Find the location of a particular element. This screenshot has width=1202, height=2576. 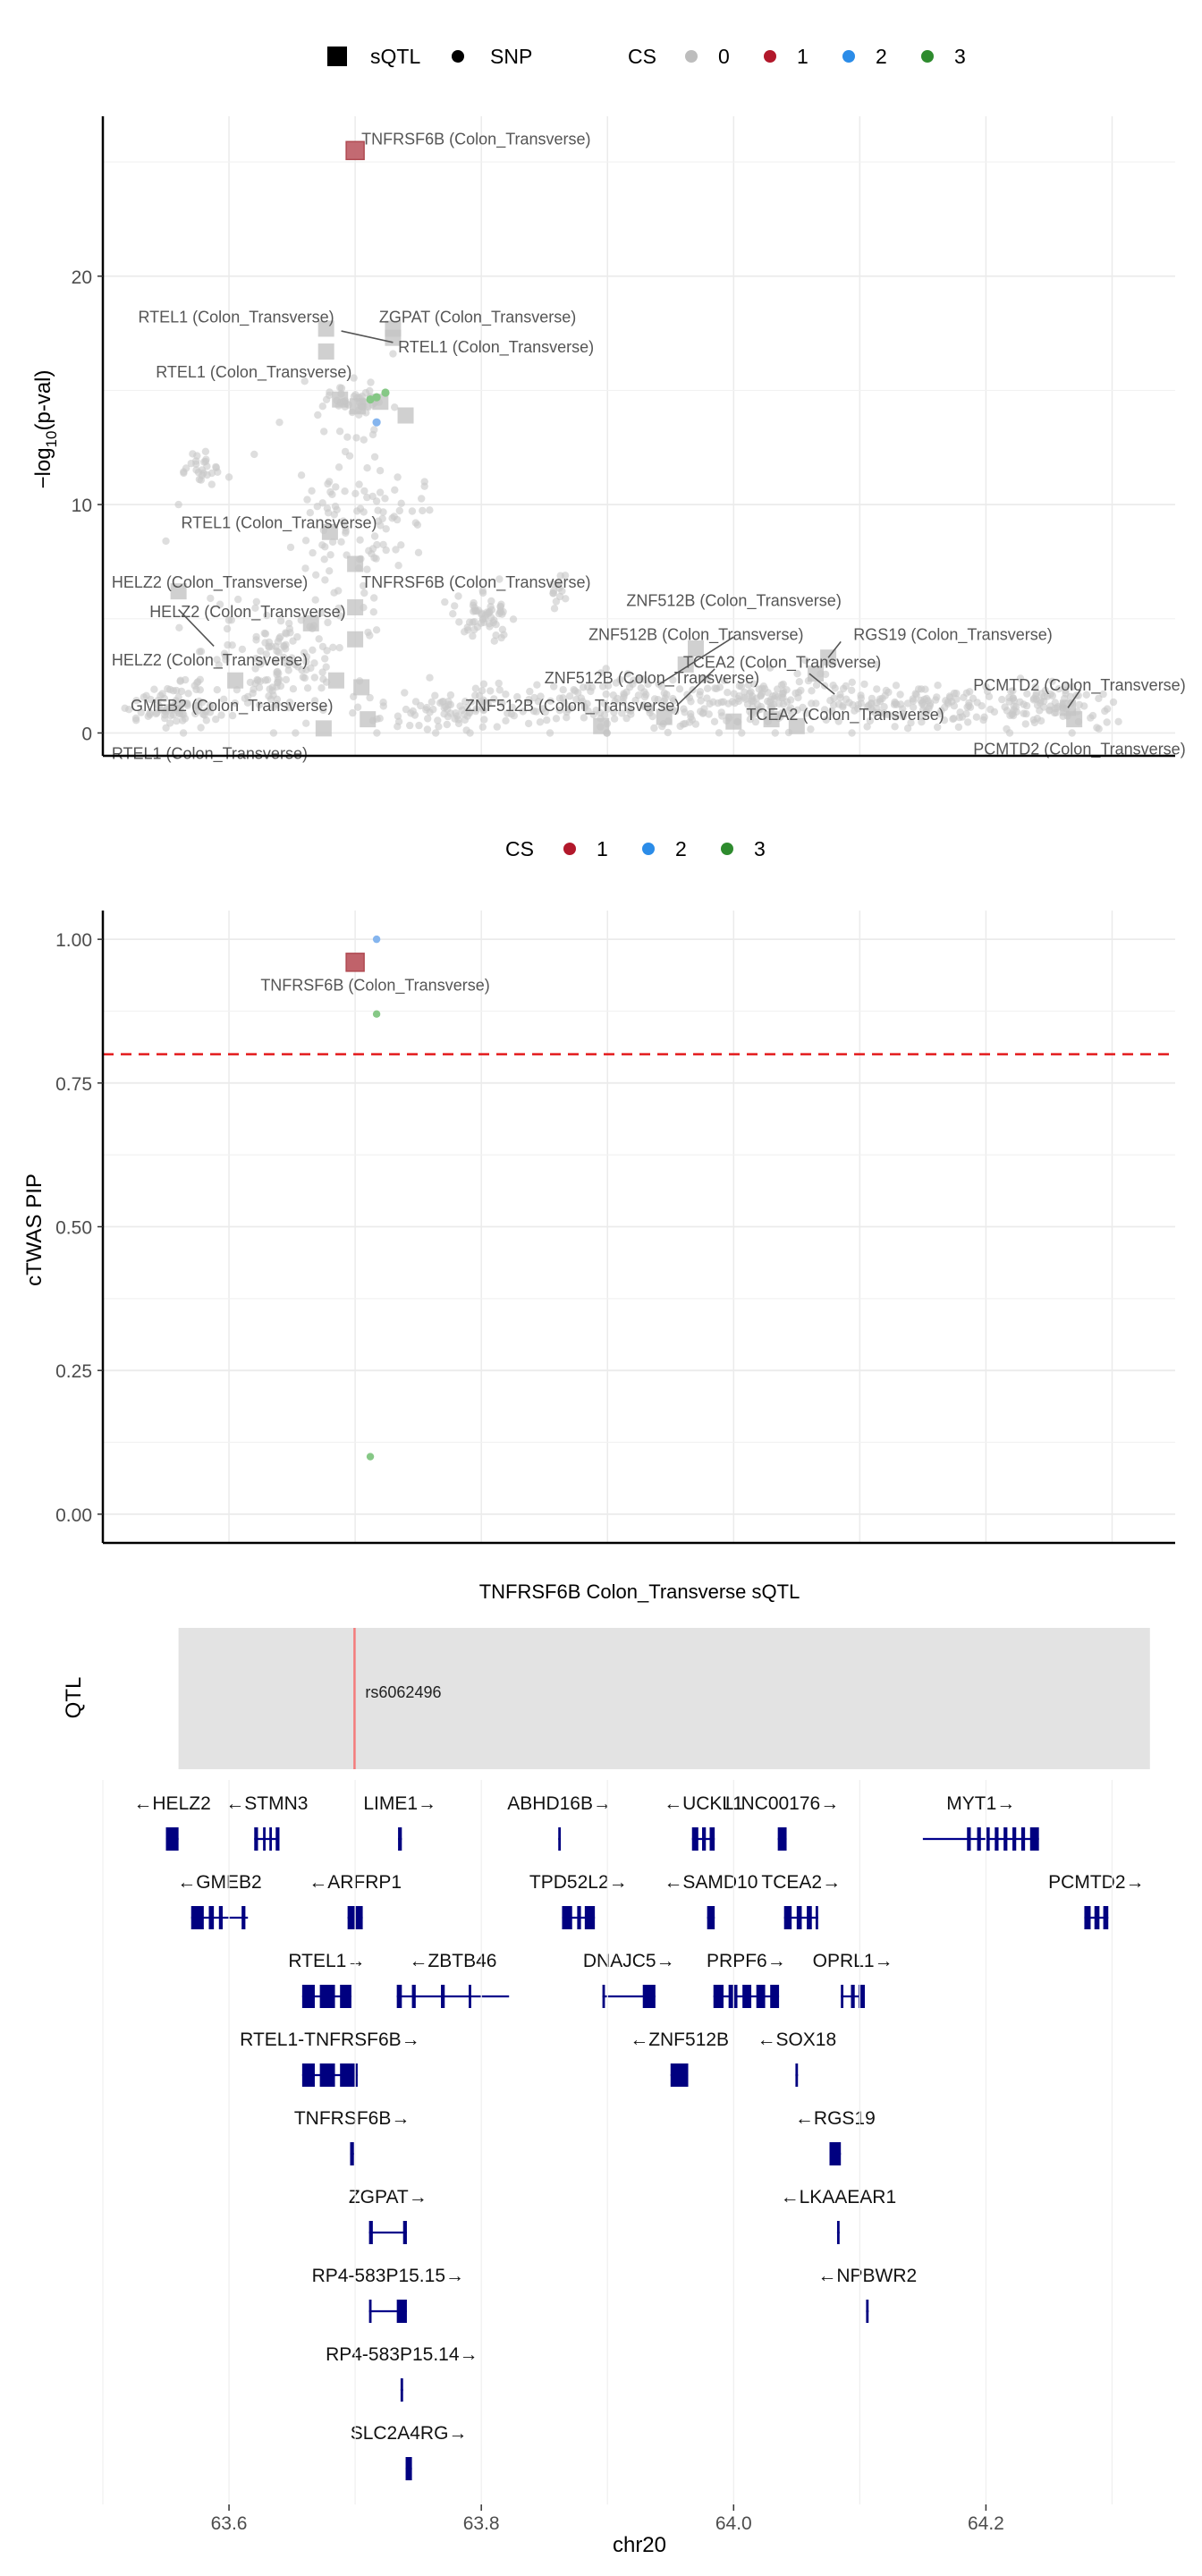

qtl-track-title: TNFRSF6B Colon_Transverse sQTL is located at coordinates (639, 1591).